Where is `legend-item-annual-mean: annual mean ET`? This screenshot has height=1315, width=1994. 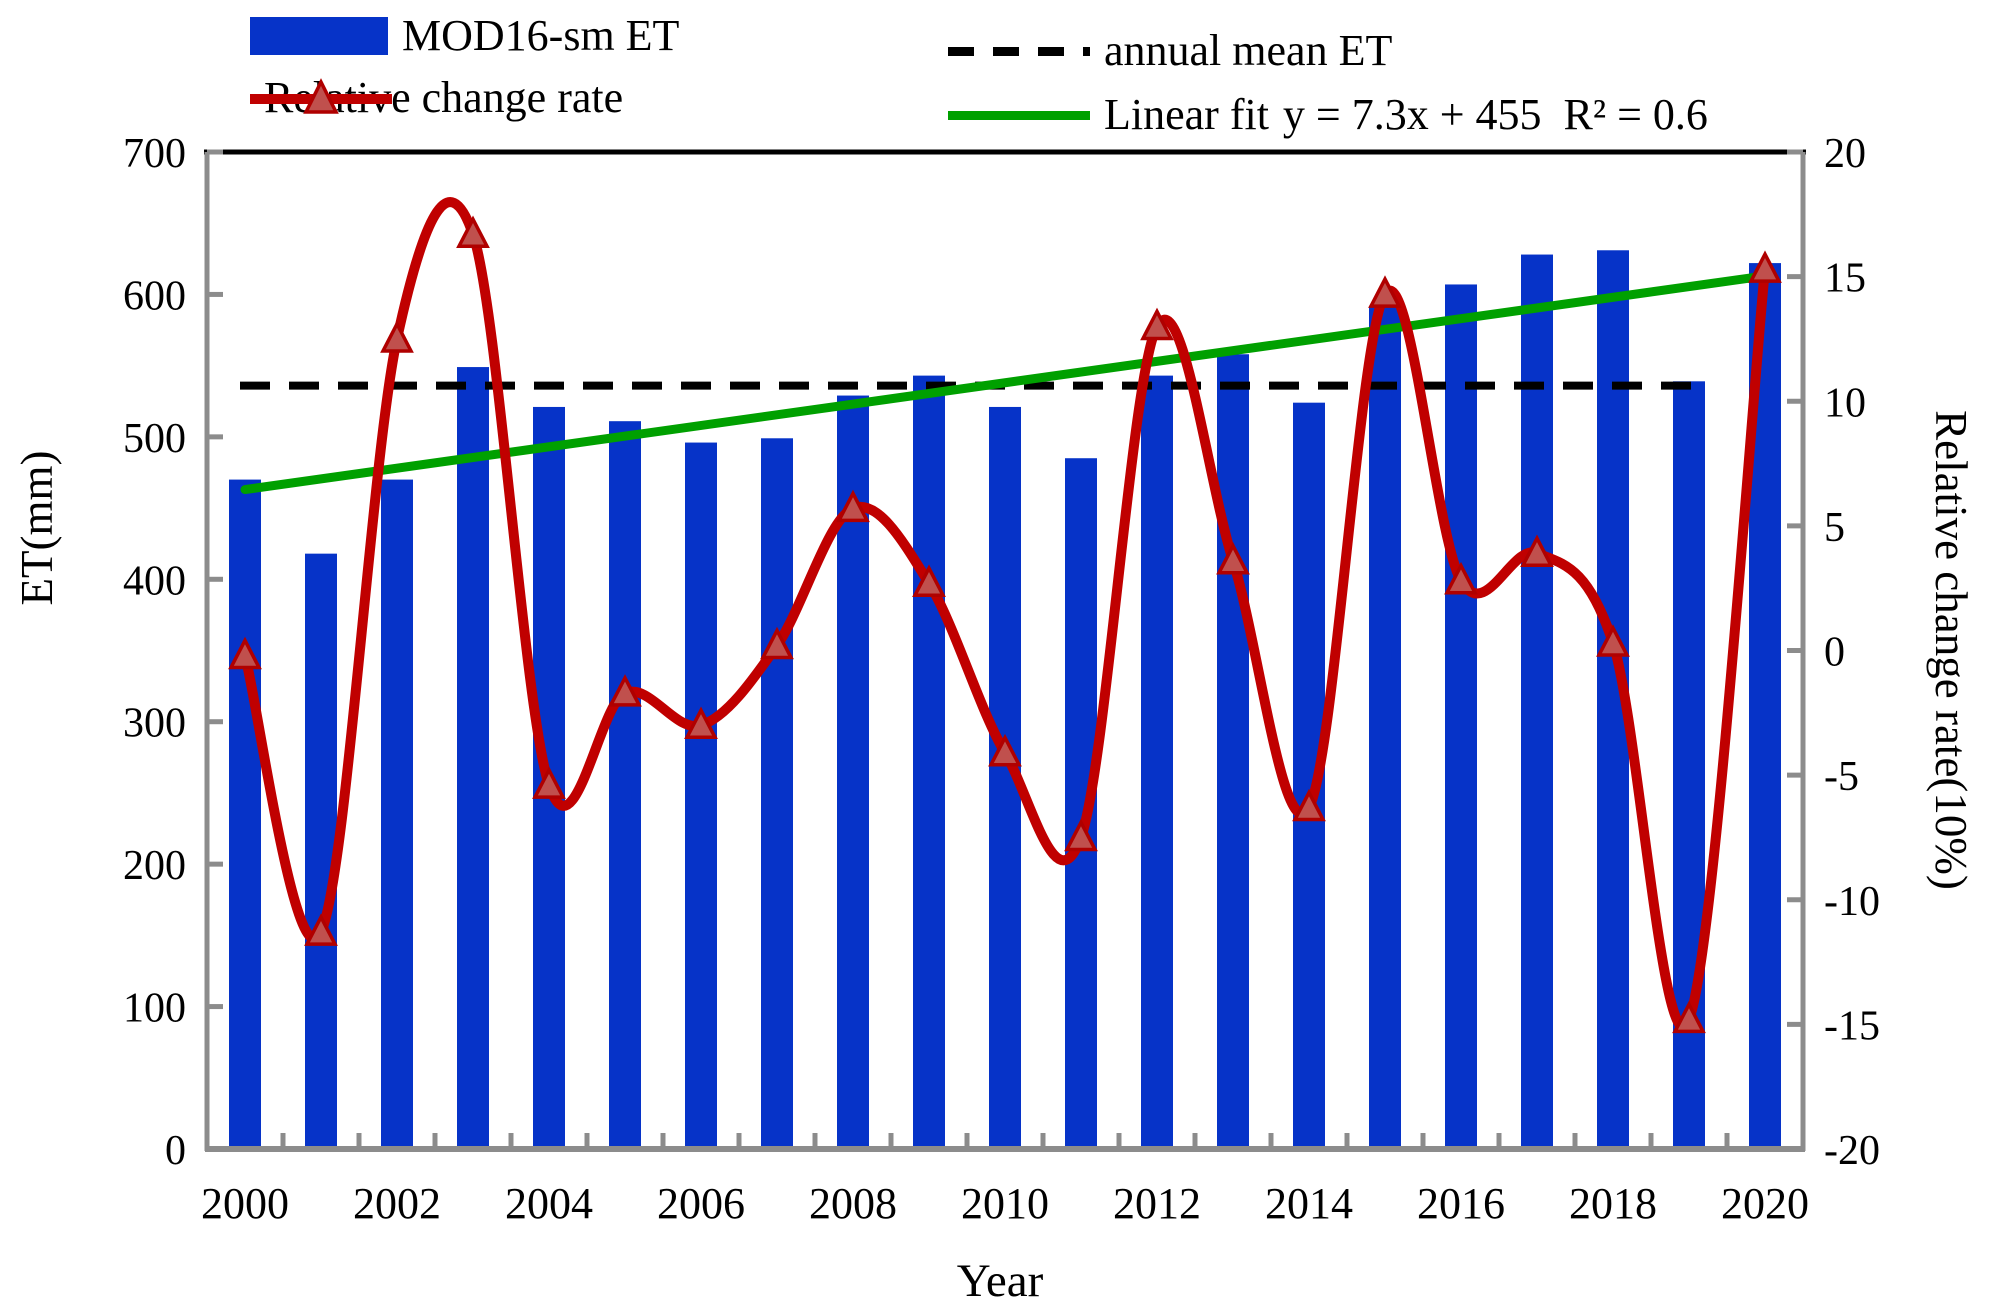 legend-item-annual-mean: annual mean ET is located at coordinates (1170, 51).